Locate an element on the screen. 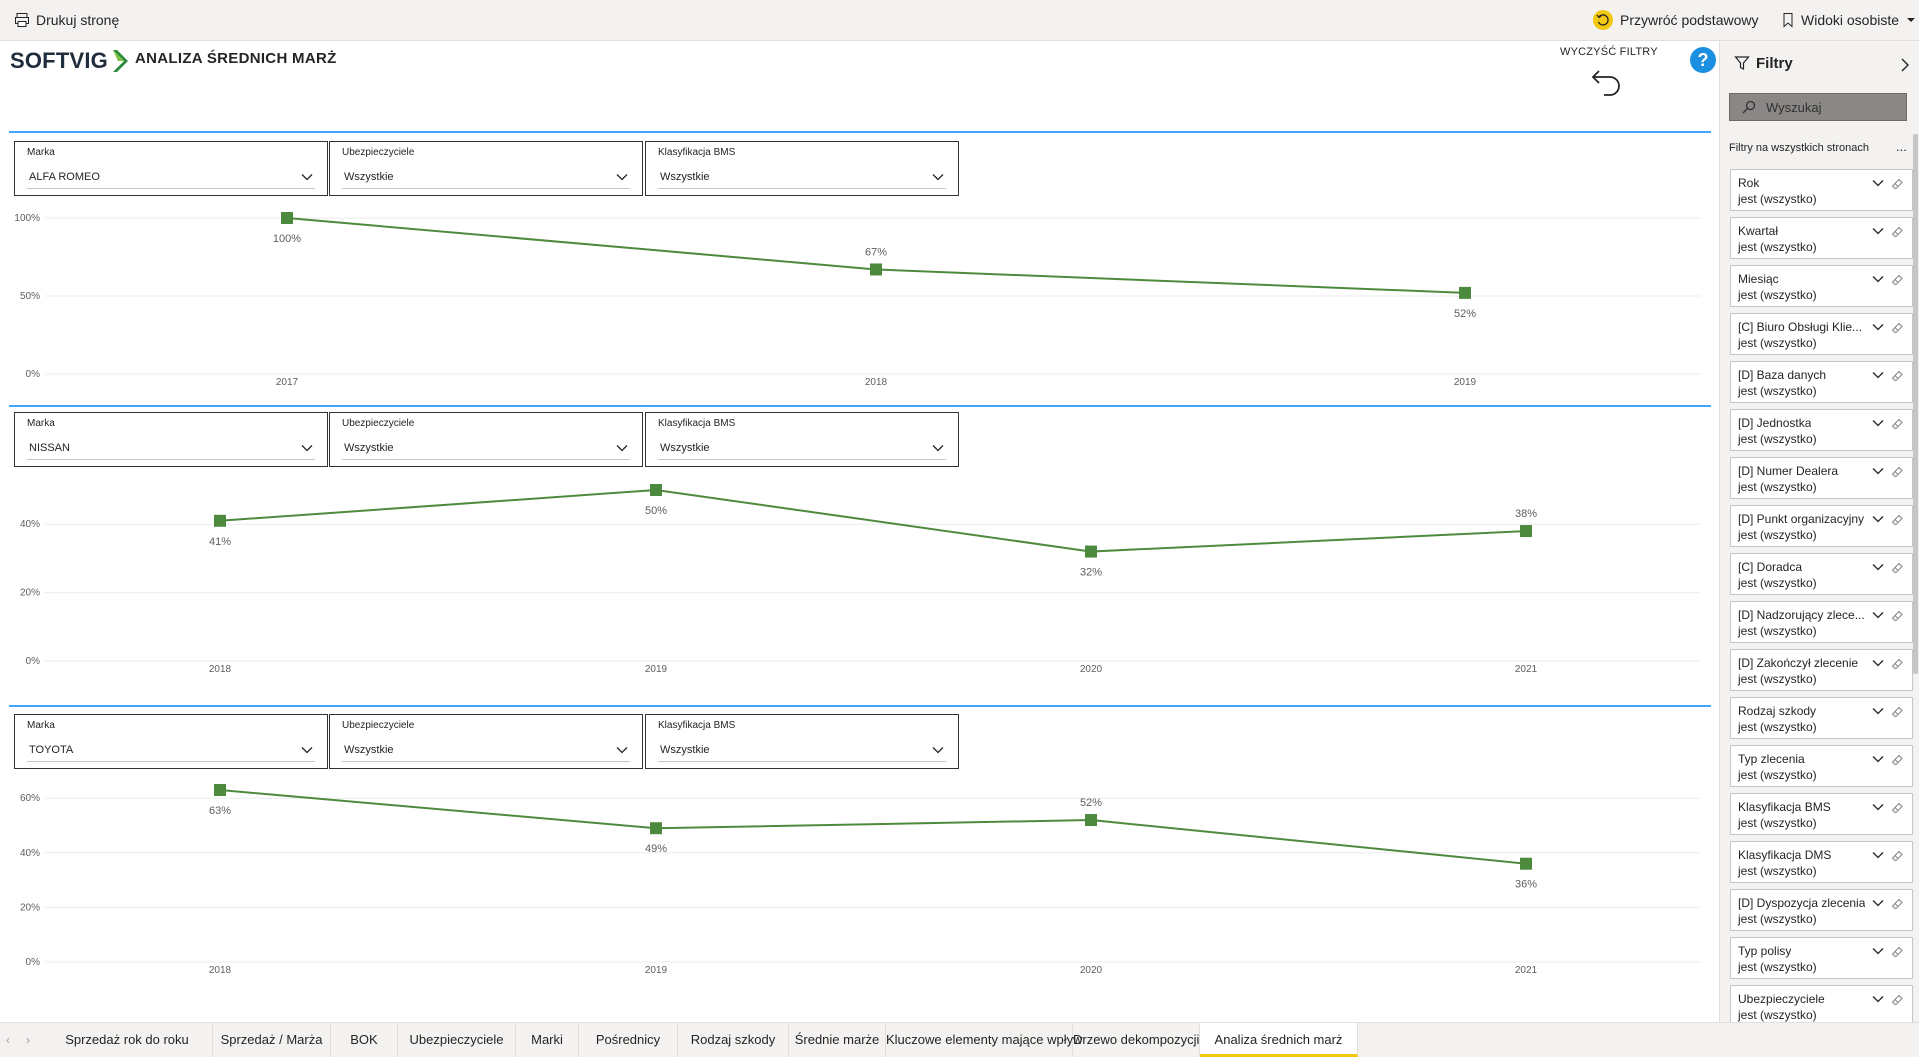 Image resolution: width=1919 pixels, height=1057 pixels. page-tab: Pośrednicy is located at coordinates (628, 1040).